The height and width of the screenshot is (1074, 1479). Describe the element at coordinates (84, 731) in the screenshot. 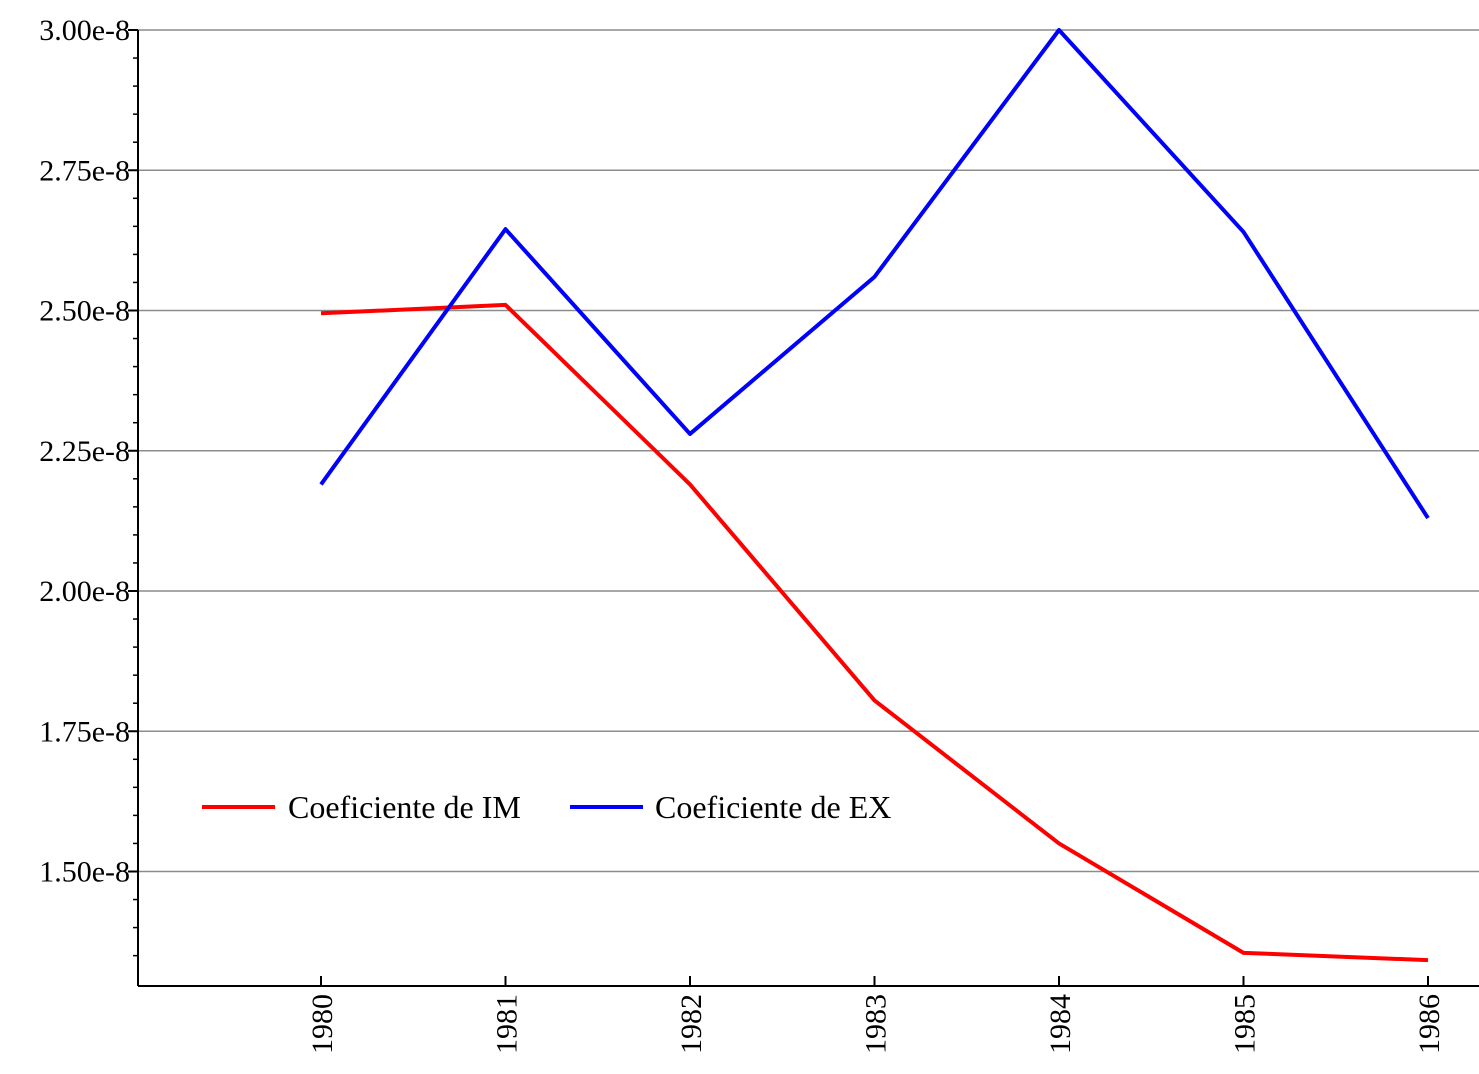

I see `y-tick-label: 1.75e-8` at that location.